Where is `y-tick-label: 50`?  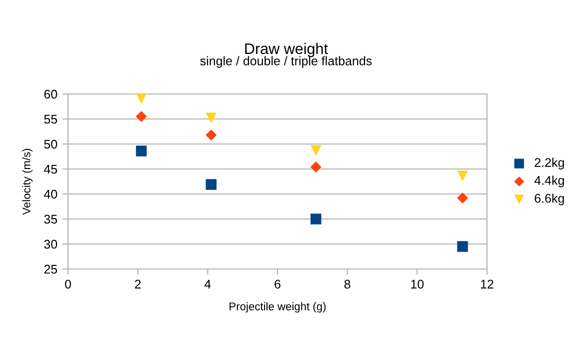
y-tick-label: 50 is located at coordinates (51, 144).